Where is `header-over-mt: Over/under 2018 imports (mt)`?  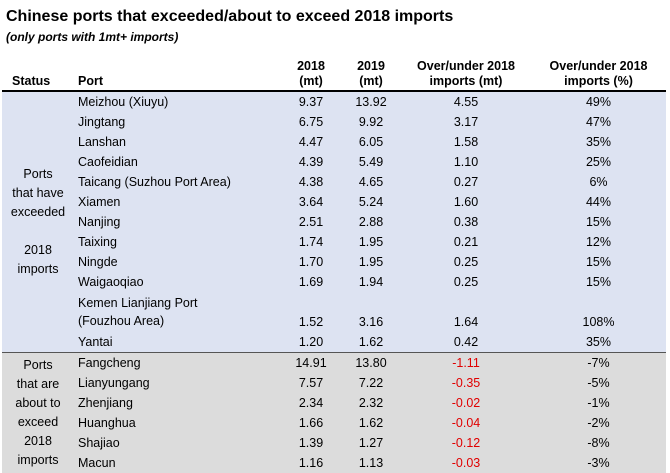 header-over-mt: Over/under 2018 imports (mt) is located at coordinates (466, 74).